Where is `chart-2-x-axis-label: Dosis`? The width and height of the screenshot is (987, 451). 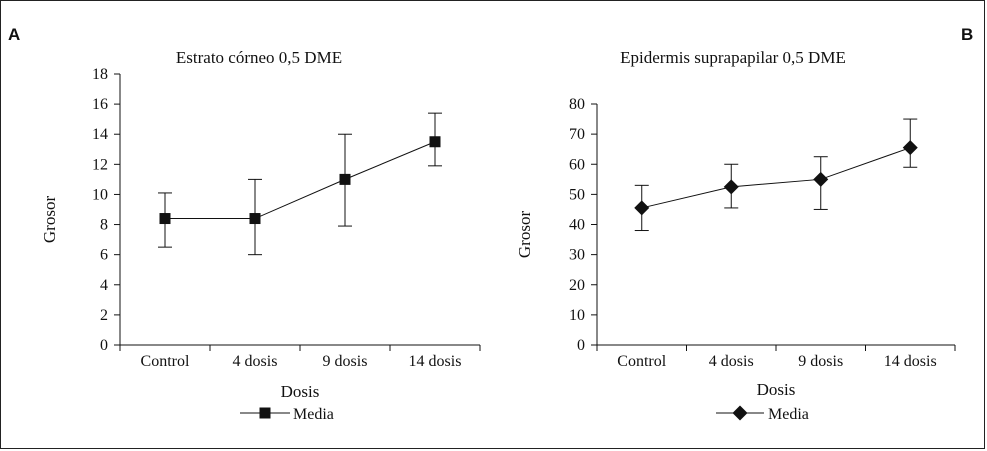
chart-2-x-axis-label: Dosis is located at coordinates (776, 389).